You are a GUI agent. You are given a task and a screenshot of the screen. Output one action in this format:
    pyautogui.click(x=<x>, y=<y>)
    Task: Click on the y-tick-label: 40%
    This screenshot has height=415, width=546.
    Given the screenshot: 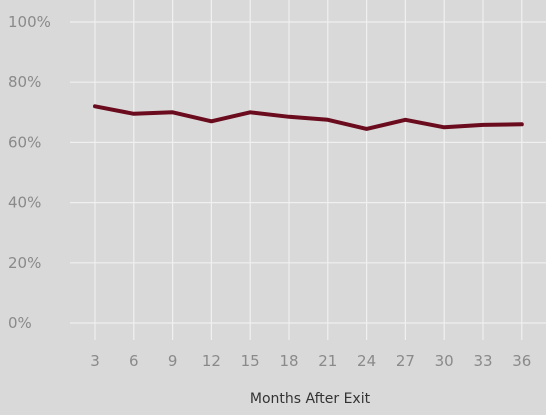 What is the action you would take?
    pyautogui.click(x=24, y=203)
    